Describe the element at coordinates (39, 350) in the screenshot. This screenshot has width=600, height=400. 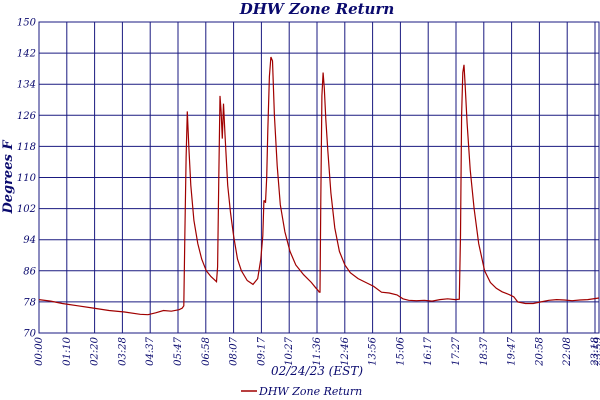
I see `x-tick-label: 00:00` at that location.